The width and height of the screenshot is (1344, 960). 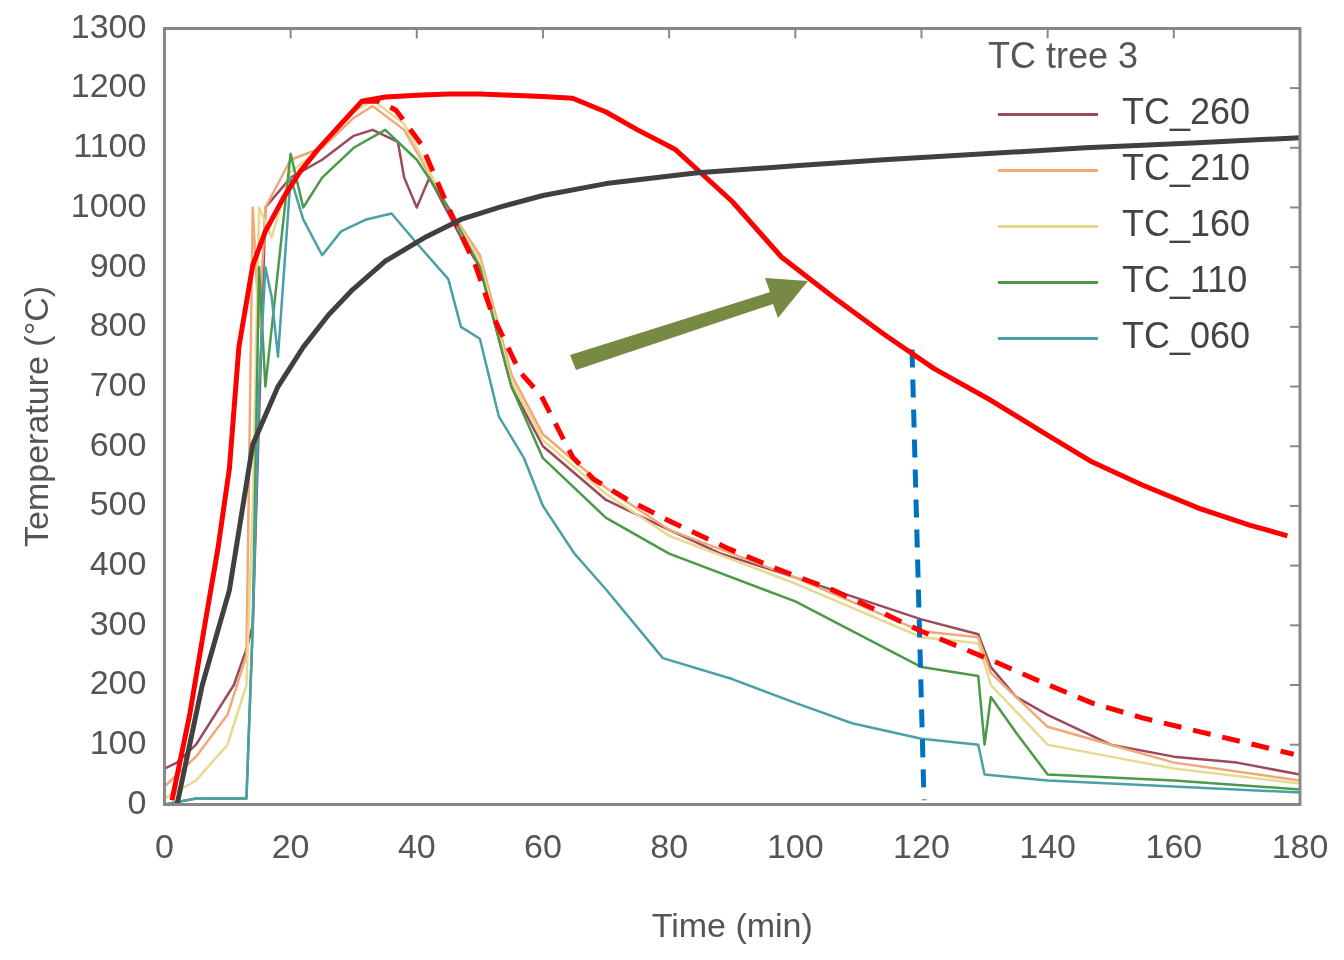 What do you see at coordinates (1184, 280) in the screenshot?
I see `legend-label: TC_110` at bounding box center [1184, 280].